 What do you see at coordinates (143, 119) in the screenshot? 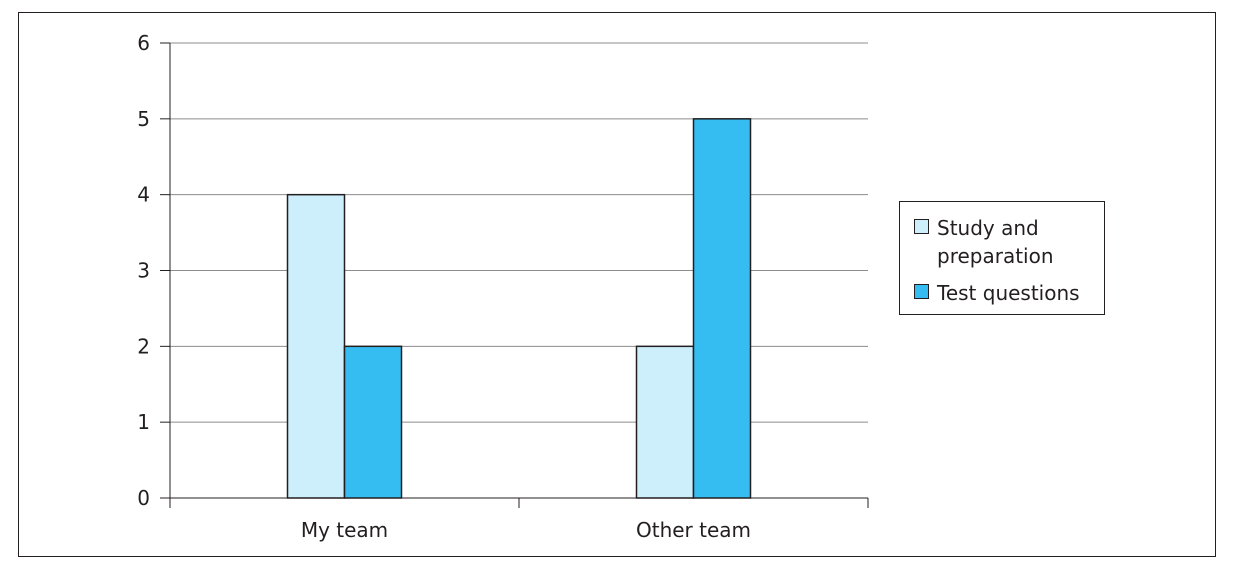
I see `y-tick-label: 5` at bounding box center [143, 119].